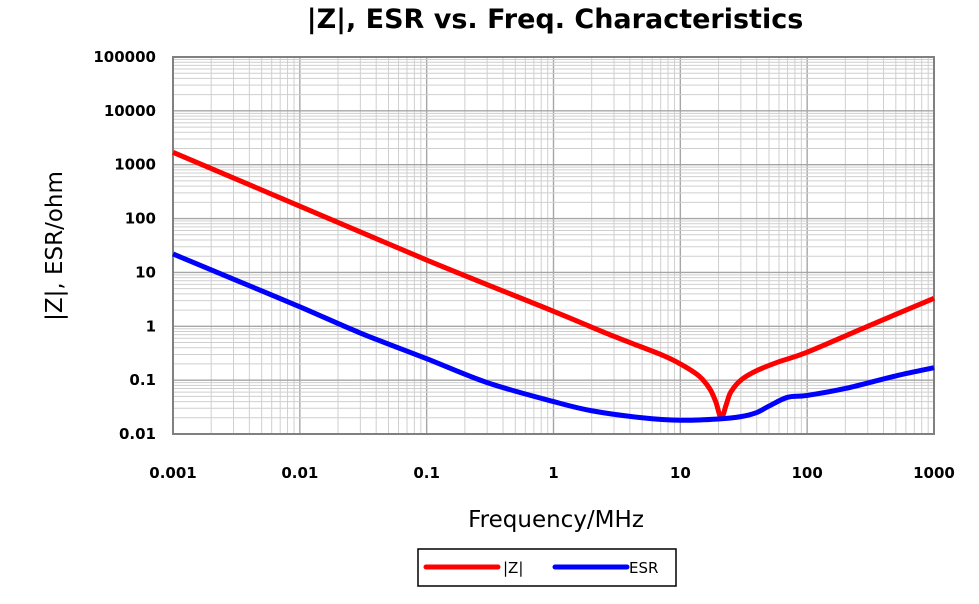  Describe the element at coordinates (137, 434) in the screenshot. I see `y-tick-label: 0.01` at that location.